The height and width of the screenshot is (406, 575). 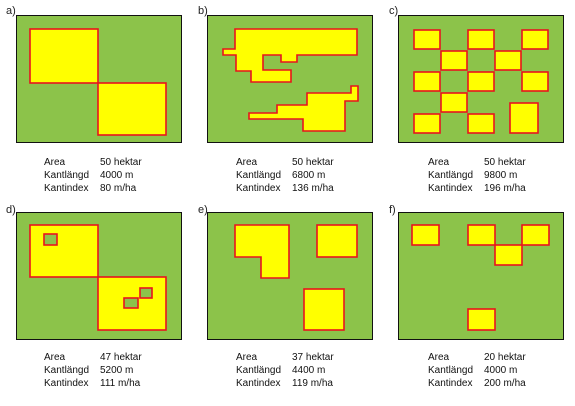 I want to click on panel-letter: c), so click(x=394, y=11).